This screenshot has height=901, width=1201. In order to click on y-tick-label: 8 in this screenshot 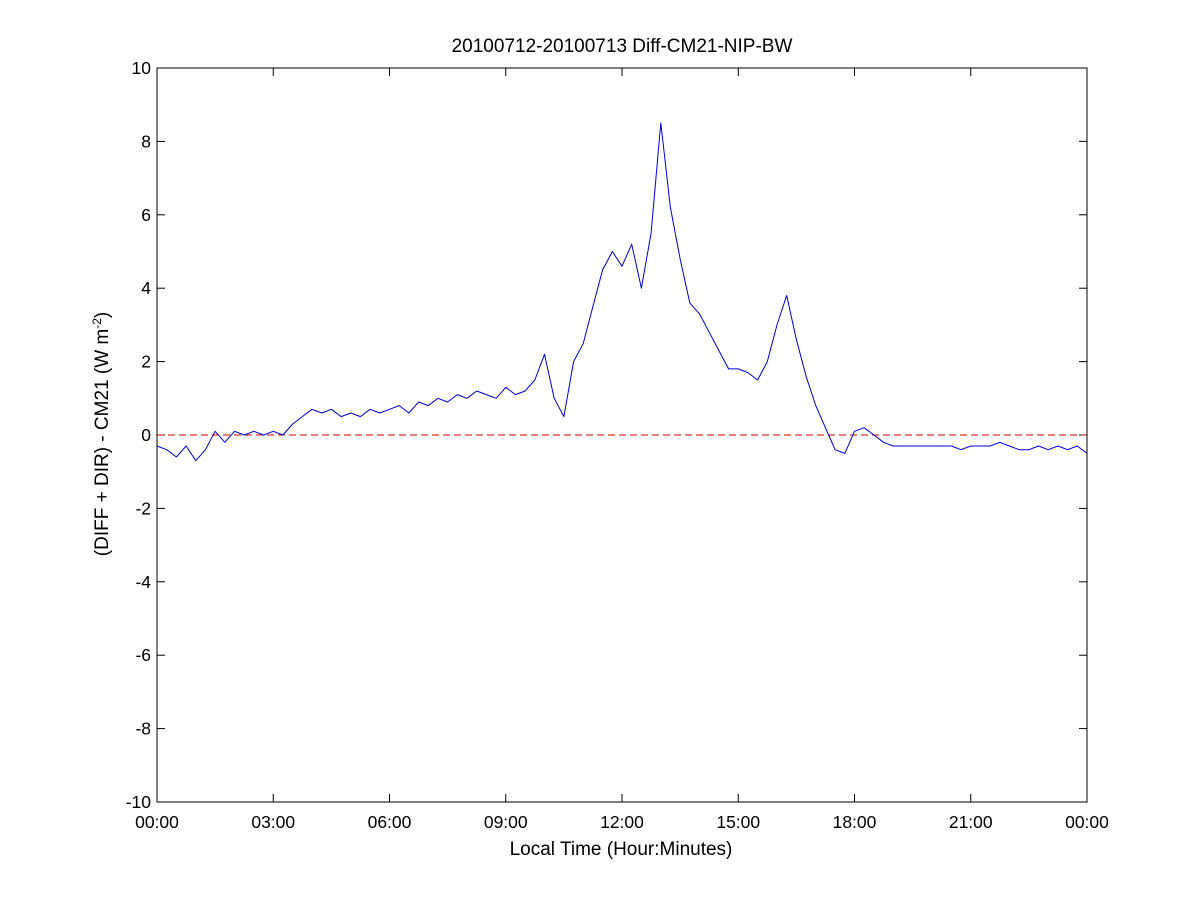, I will do `click(146, 141)`.